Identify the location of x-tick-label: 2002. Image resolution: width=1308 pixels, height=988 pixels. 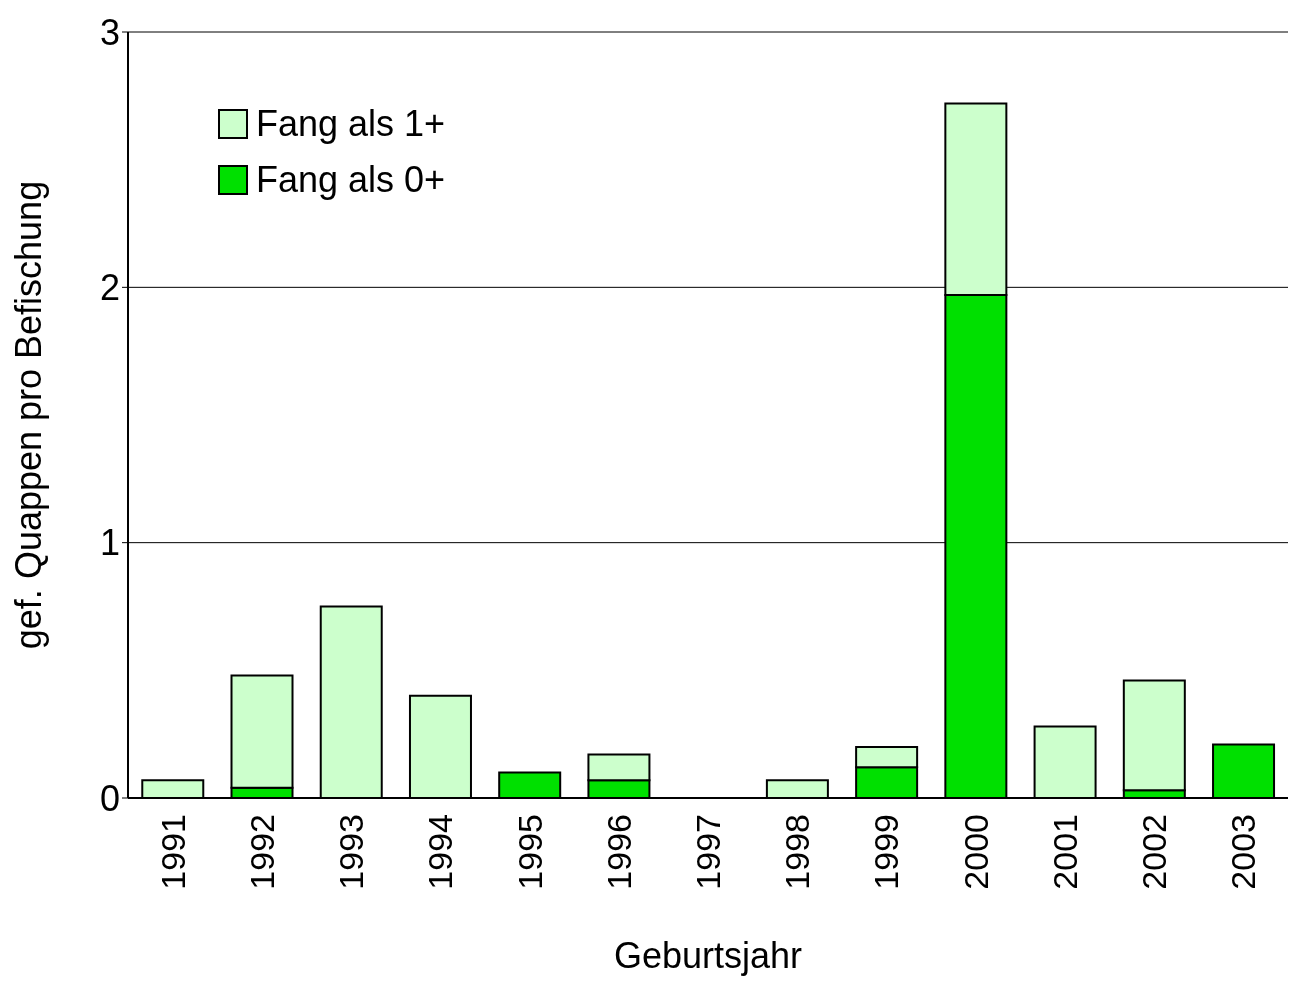
(1154, 852).